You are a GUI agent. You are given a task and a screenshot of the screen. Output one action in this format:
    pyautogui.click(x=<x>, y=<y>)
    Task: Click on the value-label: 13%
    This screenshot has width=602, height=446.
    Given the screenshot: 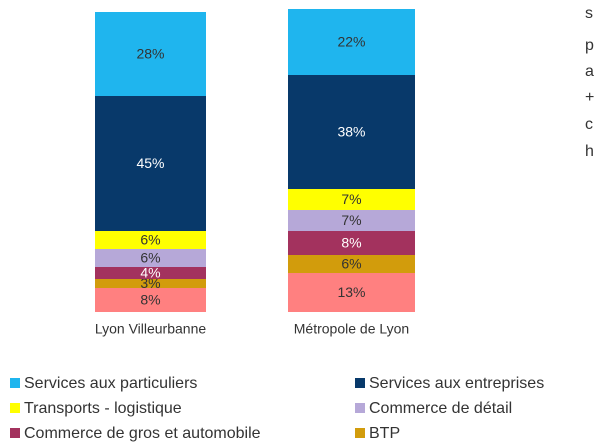 What is the action you would take?
    pyautogui.click(x=351, y=292)
    